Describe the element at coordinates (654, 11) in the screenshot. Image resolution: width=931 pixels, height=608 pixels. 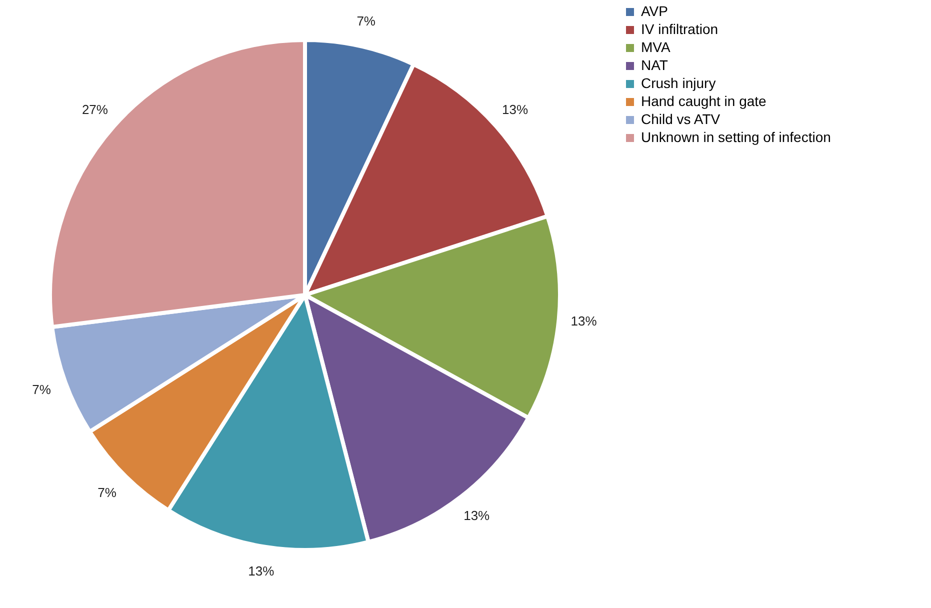
I see `legend-label: AVP` at that location.